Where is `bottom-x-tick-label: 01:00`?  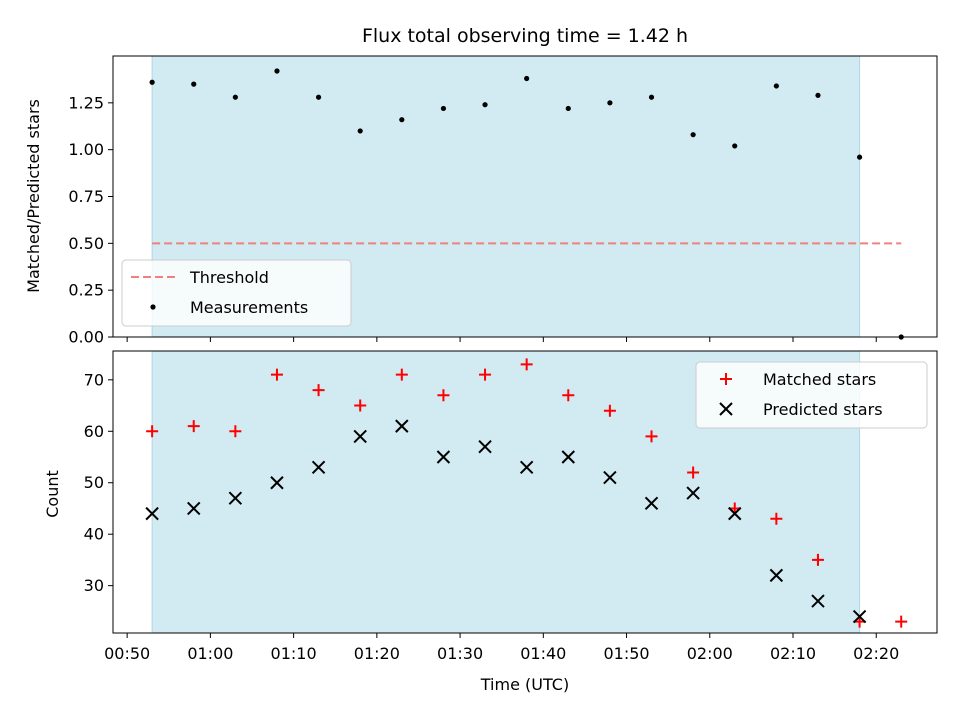
bottom-x-tick-label: 01:00 is located at coordinates (210, 653).